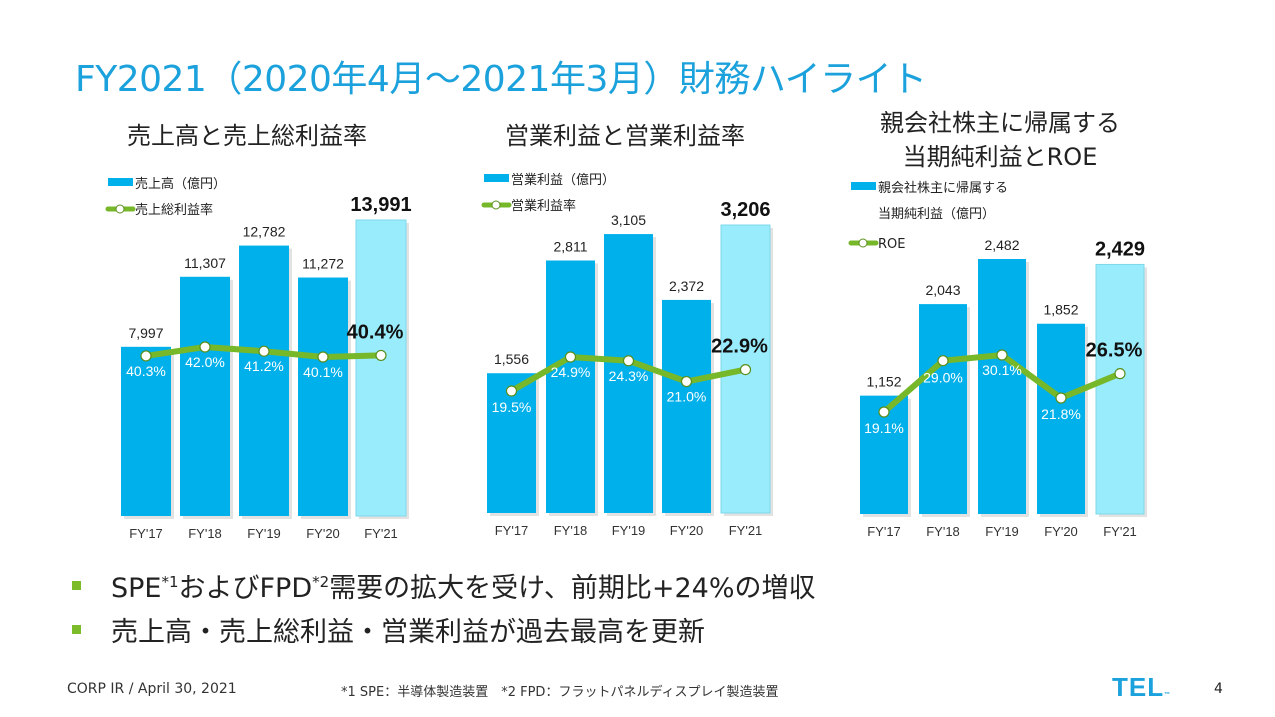 Image resolution: width=1275 pixels, height=717 pixels. I want to click on trademark-mark: ™, so click(1168, 695).